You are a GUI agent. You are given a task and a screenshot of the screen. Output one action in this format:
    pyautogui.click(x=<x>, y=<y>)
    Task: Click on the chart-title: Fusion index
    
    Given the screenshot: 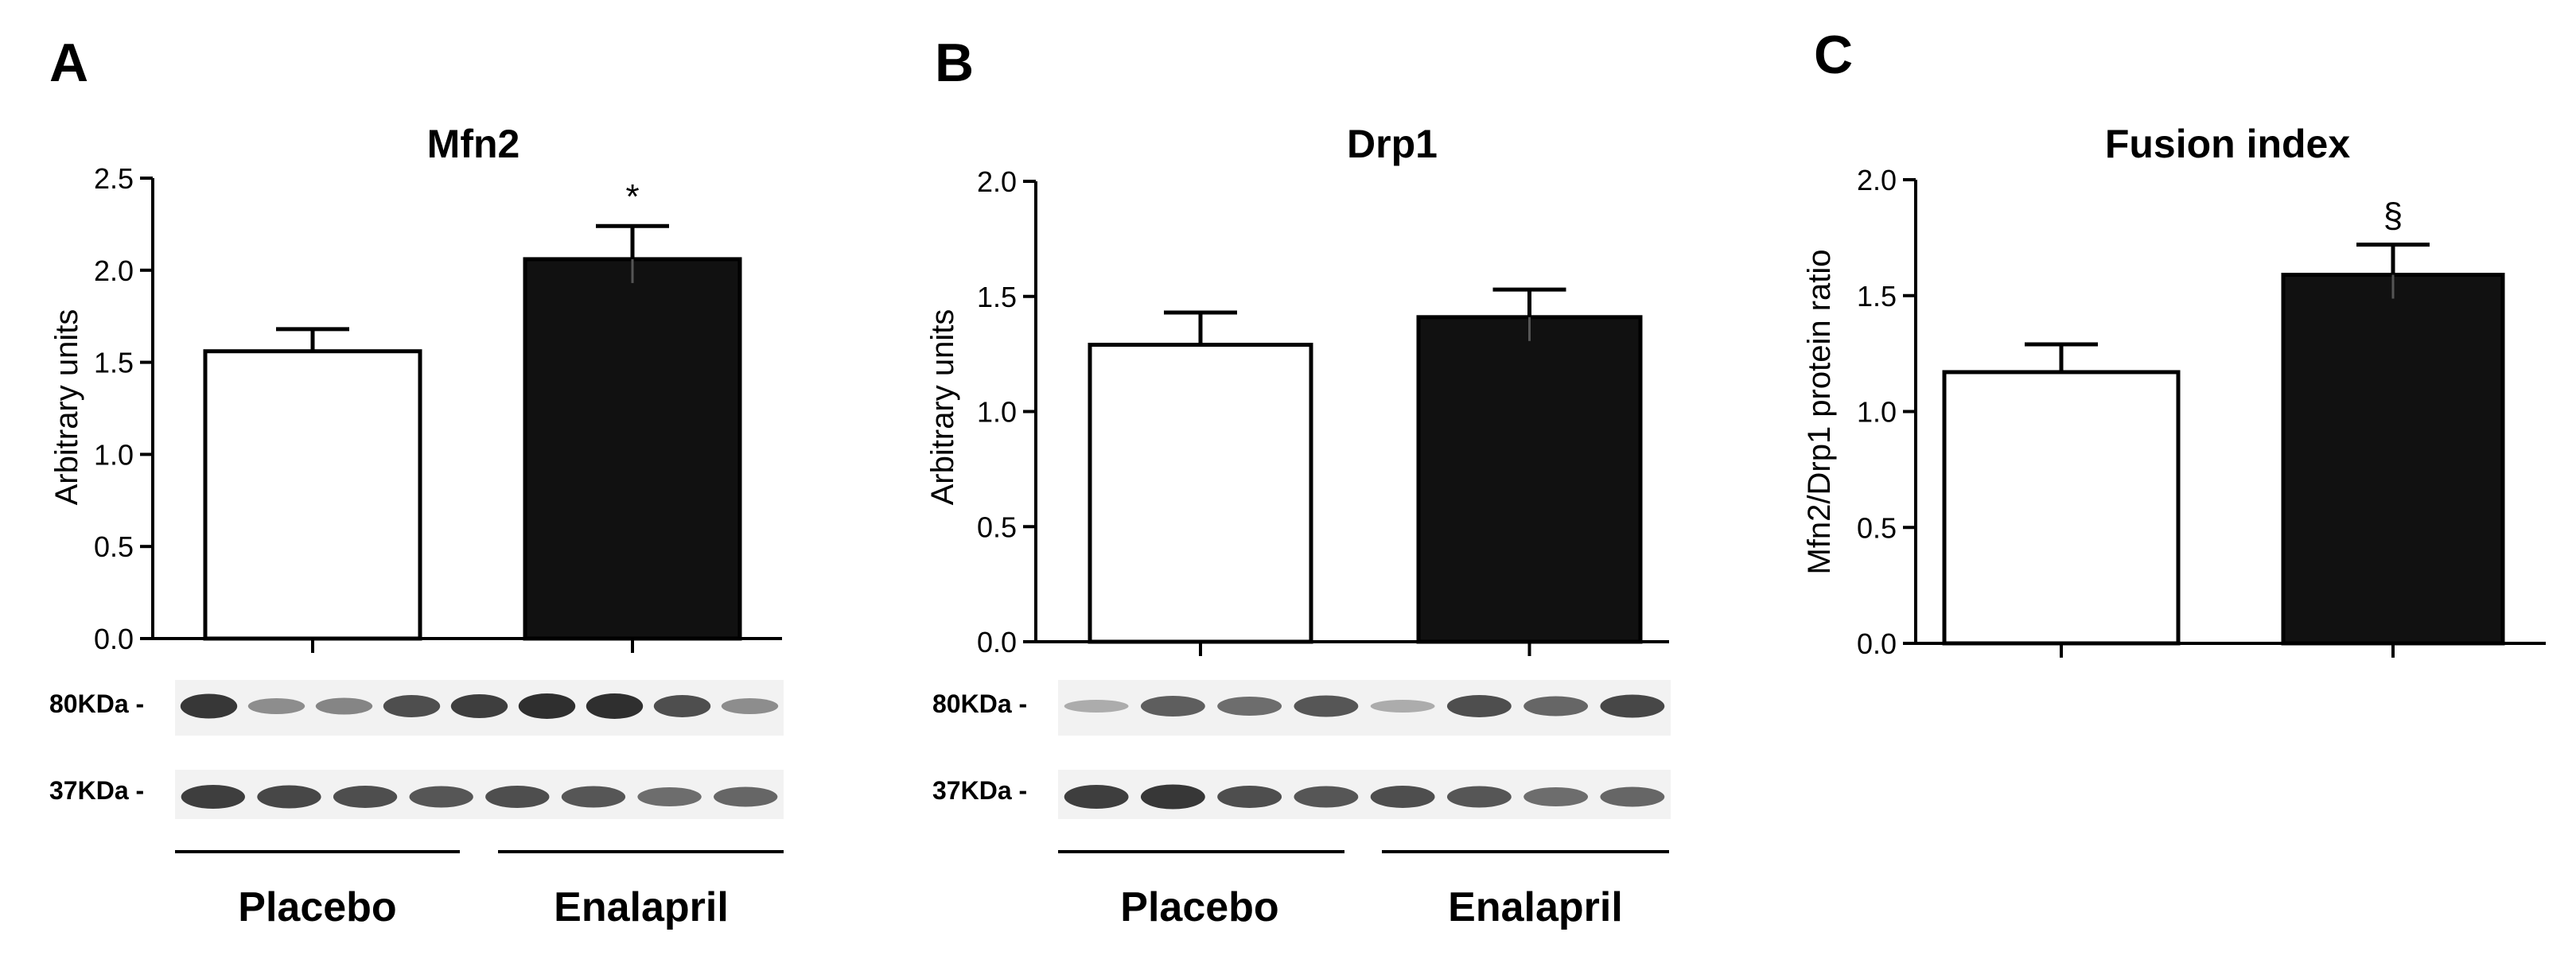 What is the action you would take?
    pyautogui.click(x=2228, y=144)
    